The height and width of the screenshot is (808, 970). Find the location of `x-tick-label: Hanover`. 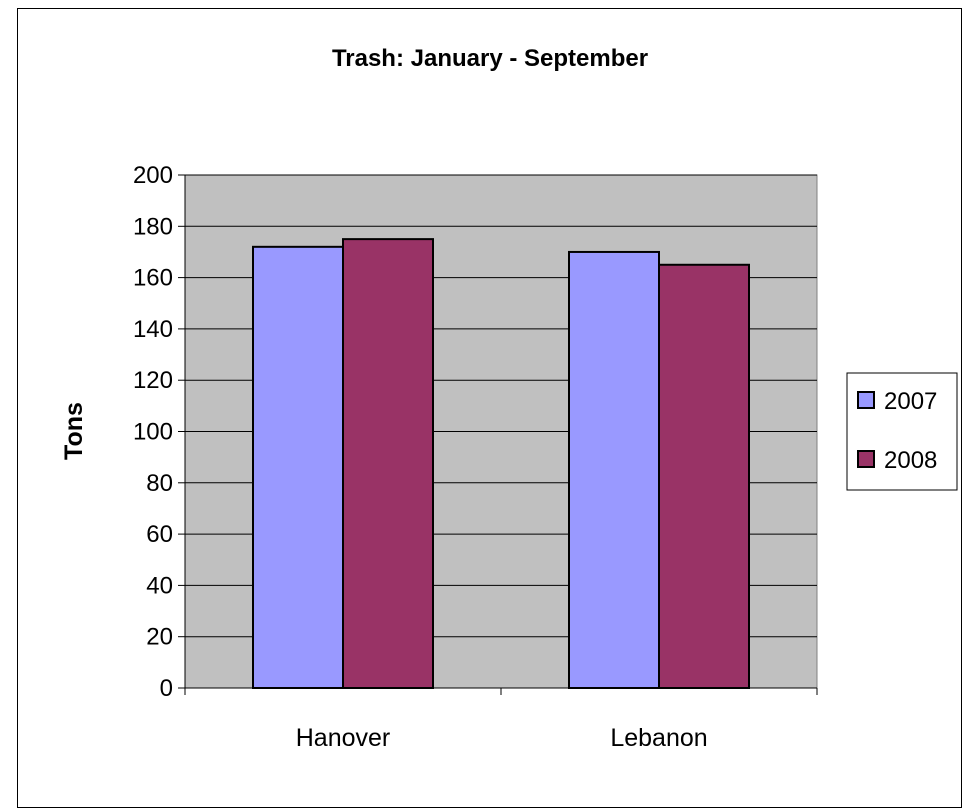

x-tick-label: Hanover is located at coordinates (343, 738).